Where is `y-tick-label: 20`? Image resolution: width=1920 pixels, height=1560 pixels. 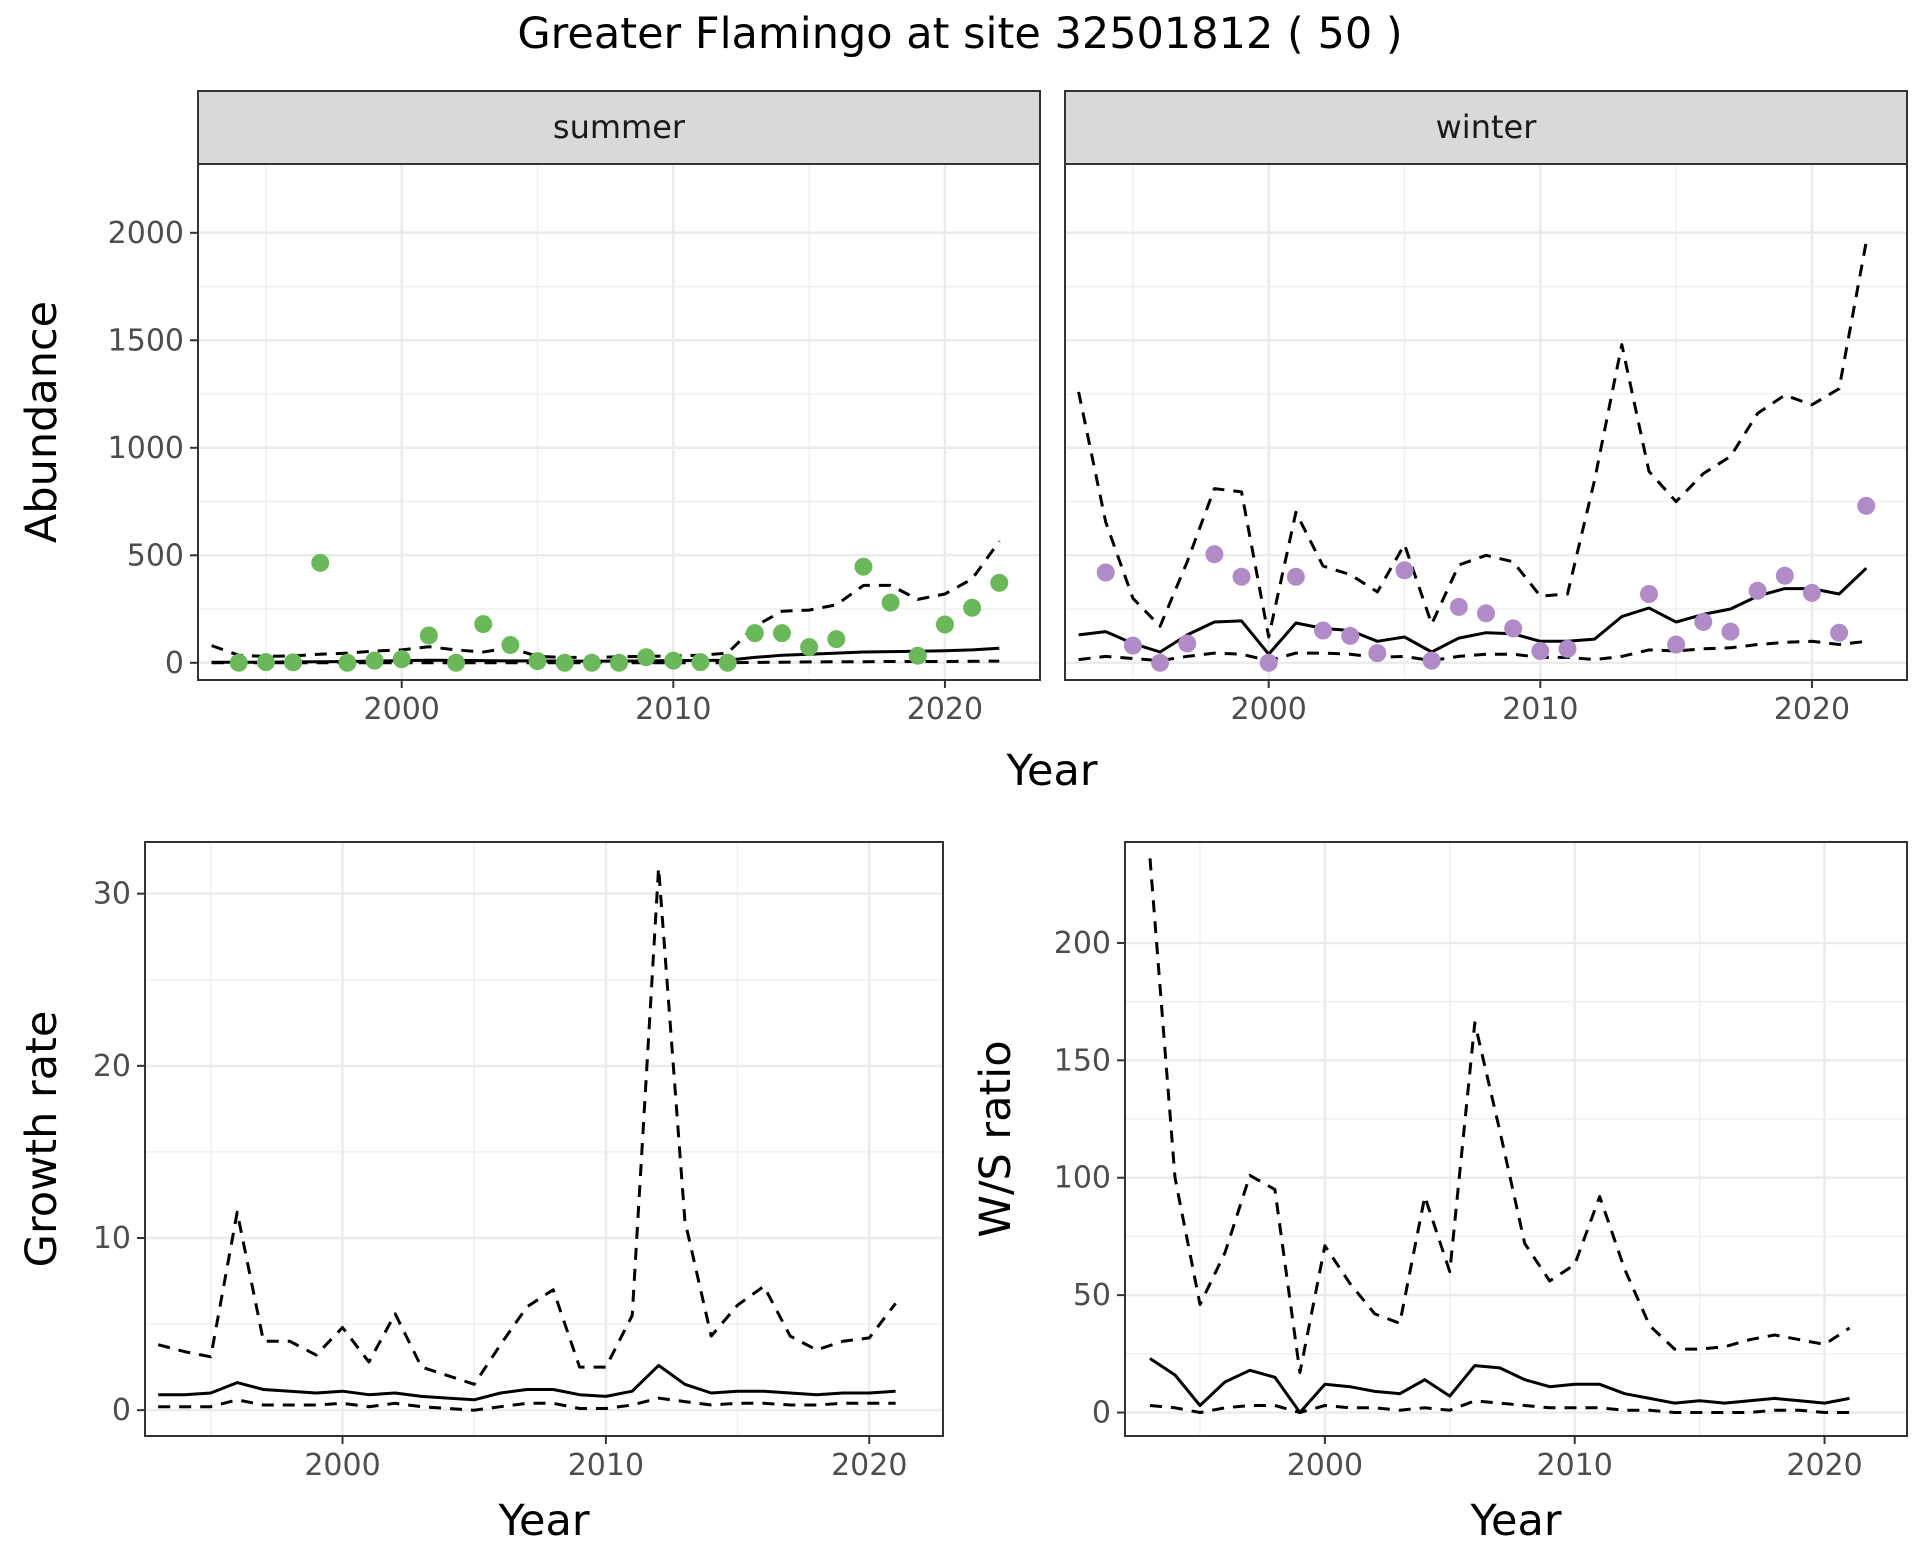
y-tick-label: 20 is located at coordinates (112, 1066).